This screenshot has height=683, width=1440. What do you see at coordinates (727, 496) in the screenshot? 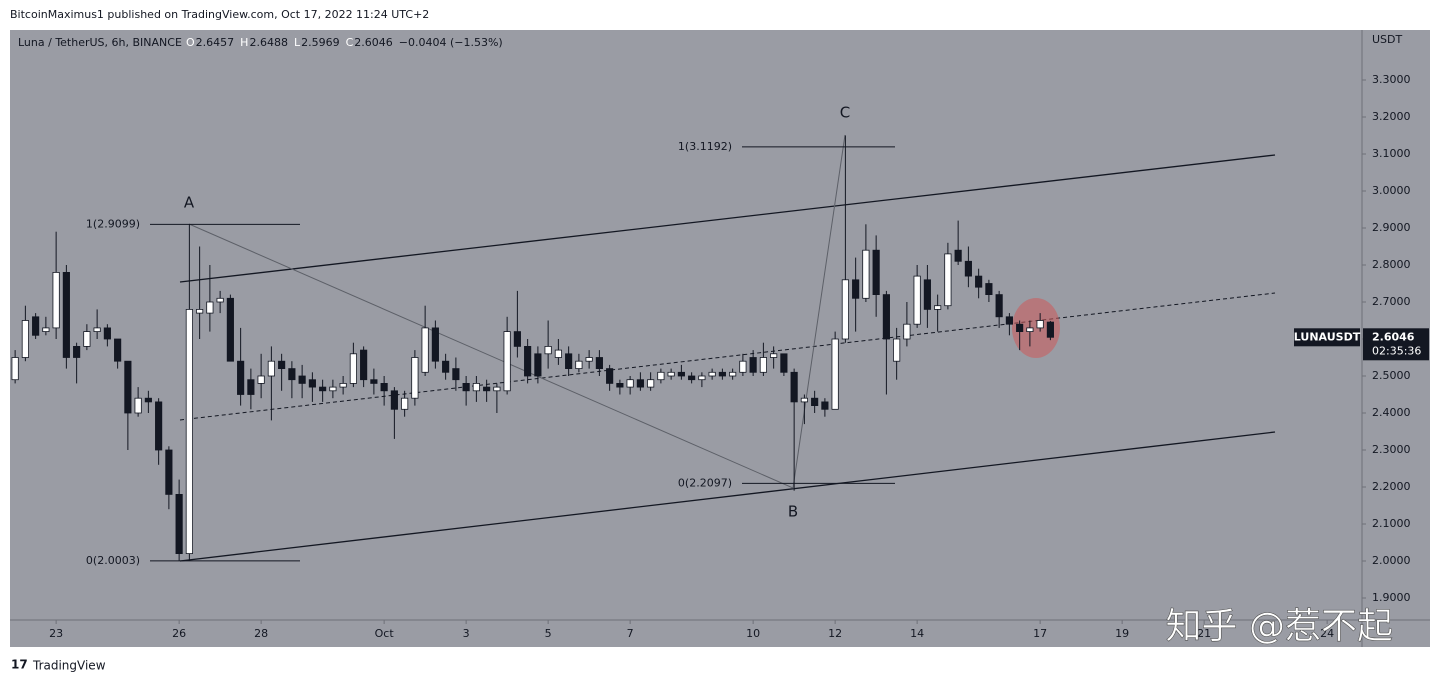
I see `channel-lower` at bounding box center [727, 496].